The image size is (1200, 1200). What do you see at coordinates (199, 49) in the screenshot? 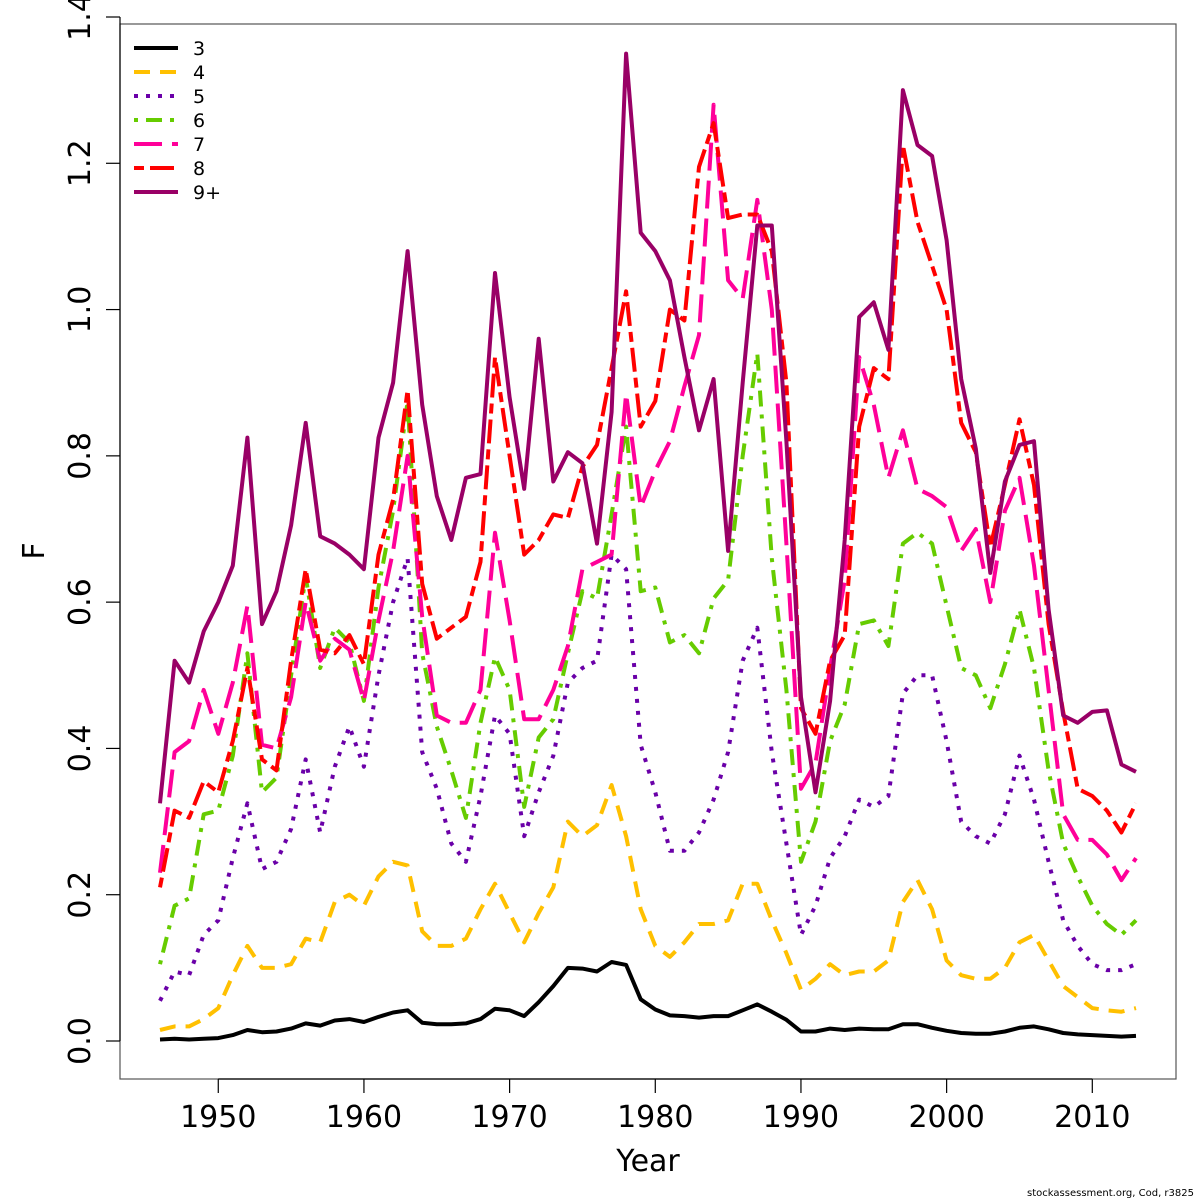
I see `legend-label: 3` at bounding box center [199, 49].